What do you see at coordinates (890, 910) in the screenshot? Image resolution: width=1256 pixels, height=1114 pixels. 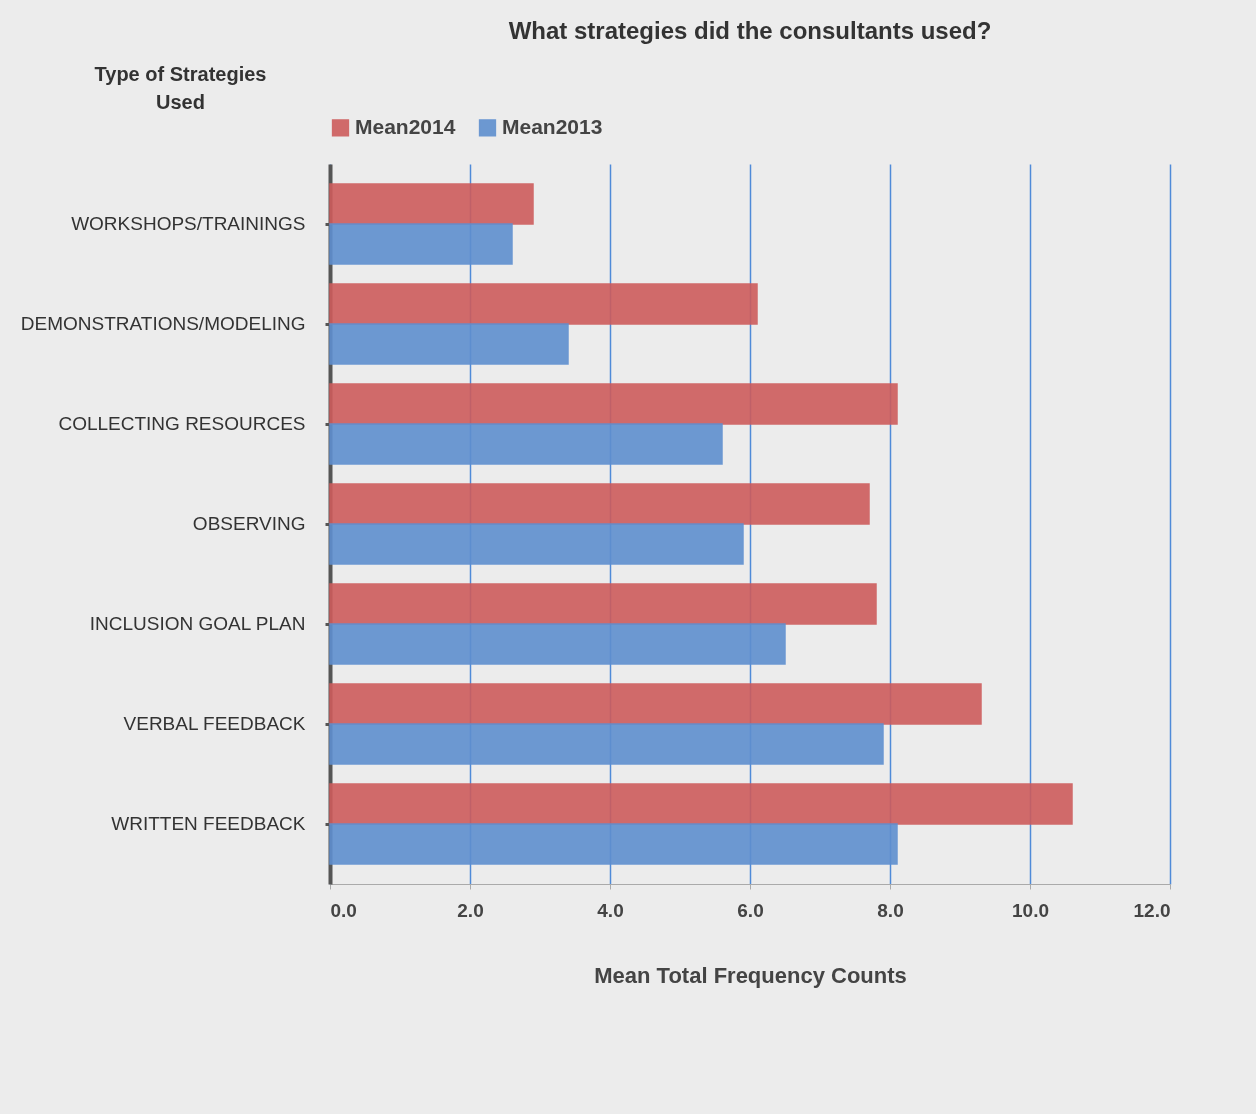 I see `x-tick-label: 8.0` at bounding box center [890, 910].